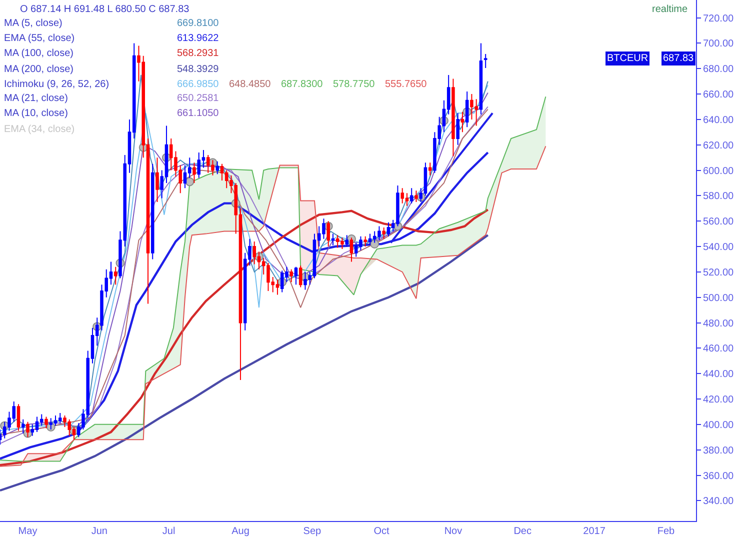 Image resolution: width=742 pixels, height=543 pixels. Describe the element at coordinates (250, 84) in the screenshot. I see `annotation: 648.4850` at that location.